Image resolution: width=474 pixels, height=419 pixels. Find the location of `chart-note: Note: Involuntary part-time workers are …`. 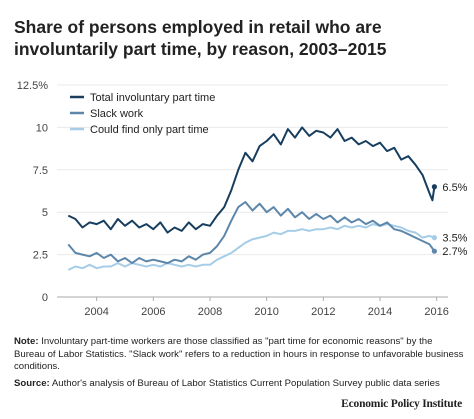

chart-note: Note: Involuntary part-time workers are … is located at coordinates (239, 355).